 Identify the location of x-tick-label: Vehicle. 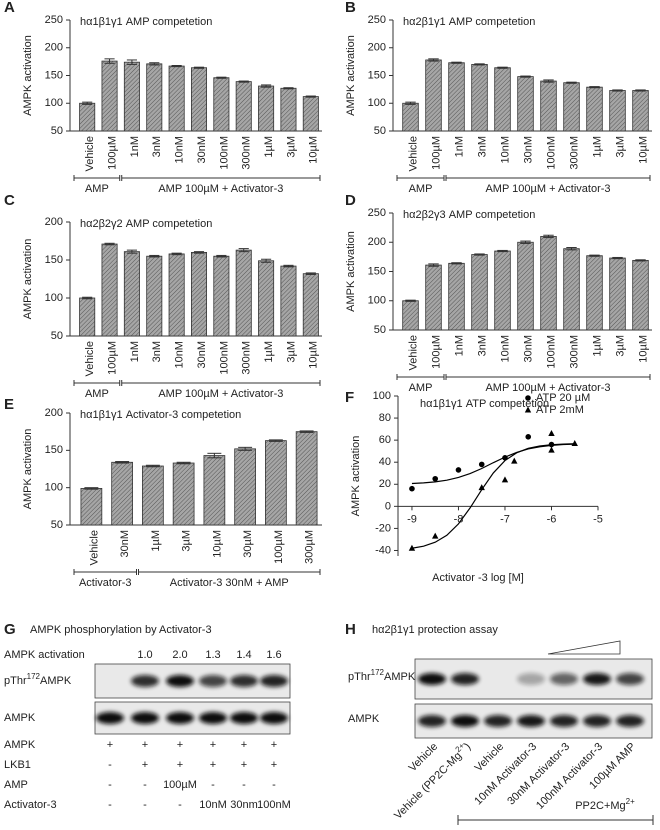
(90, 358).